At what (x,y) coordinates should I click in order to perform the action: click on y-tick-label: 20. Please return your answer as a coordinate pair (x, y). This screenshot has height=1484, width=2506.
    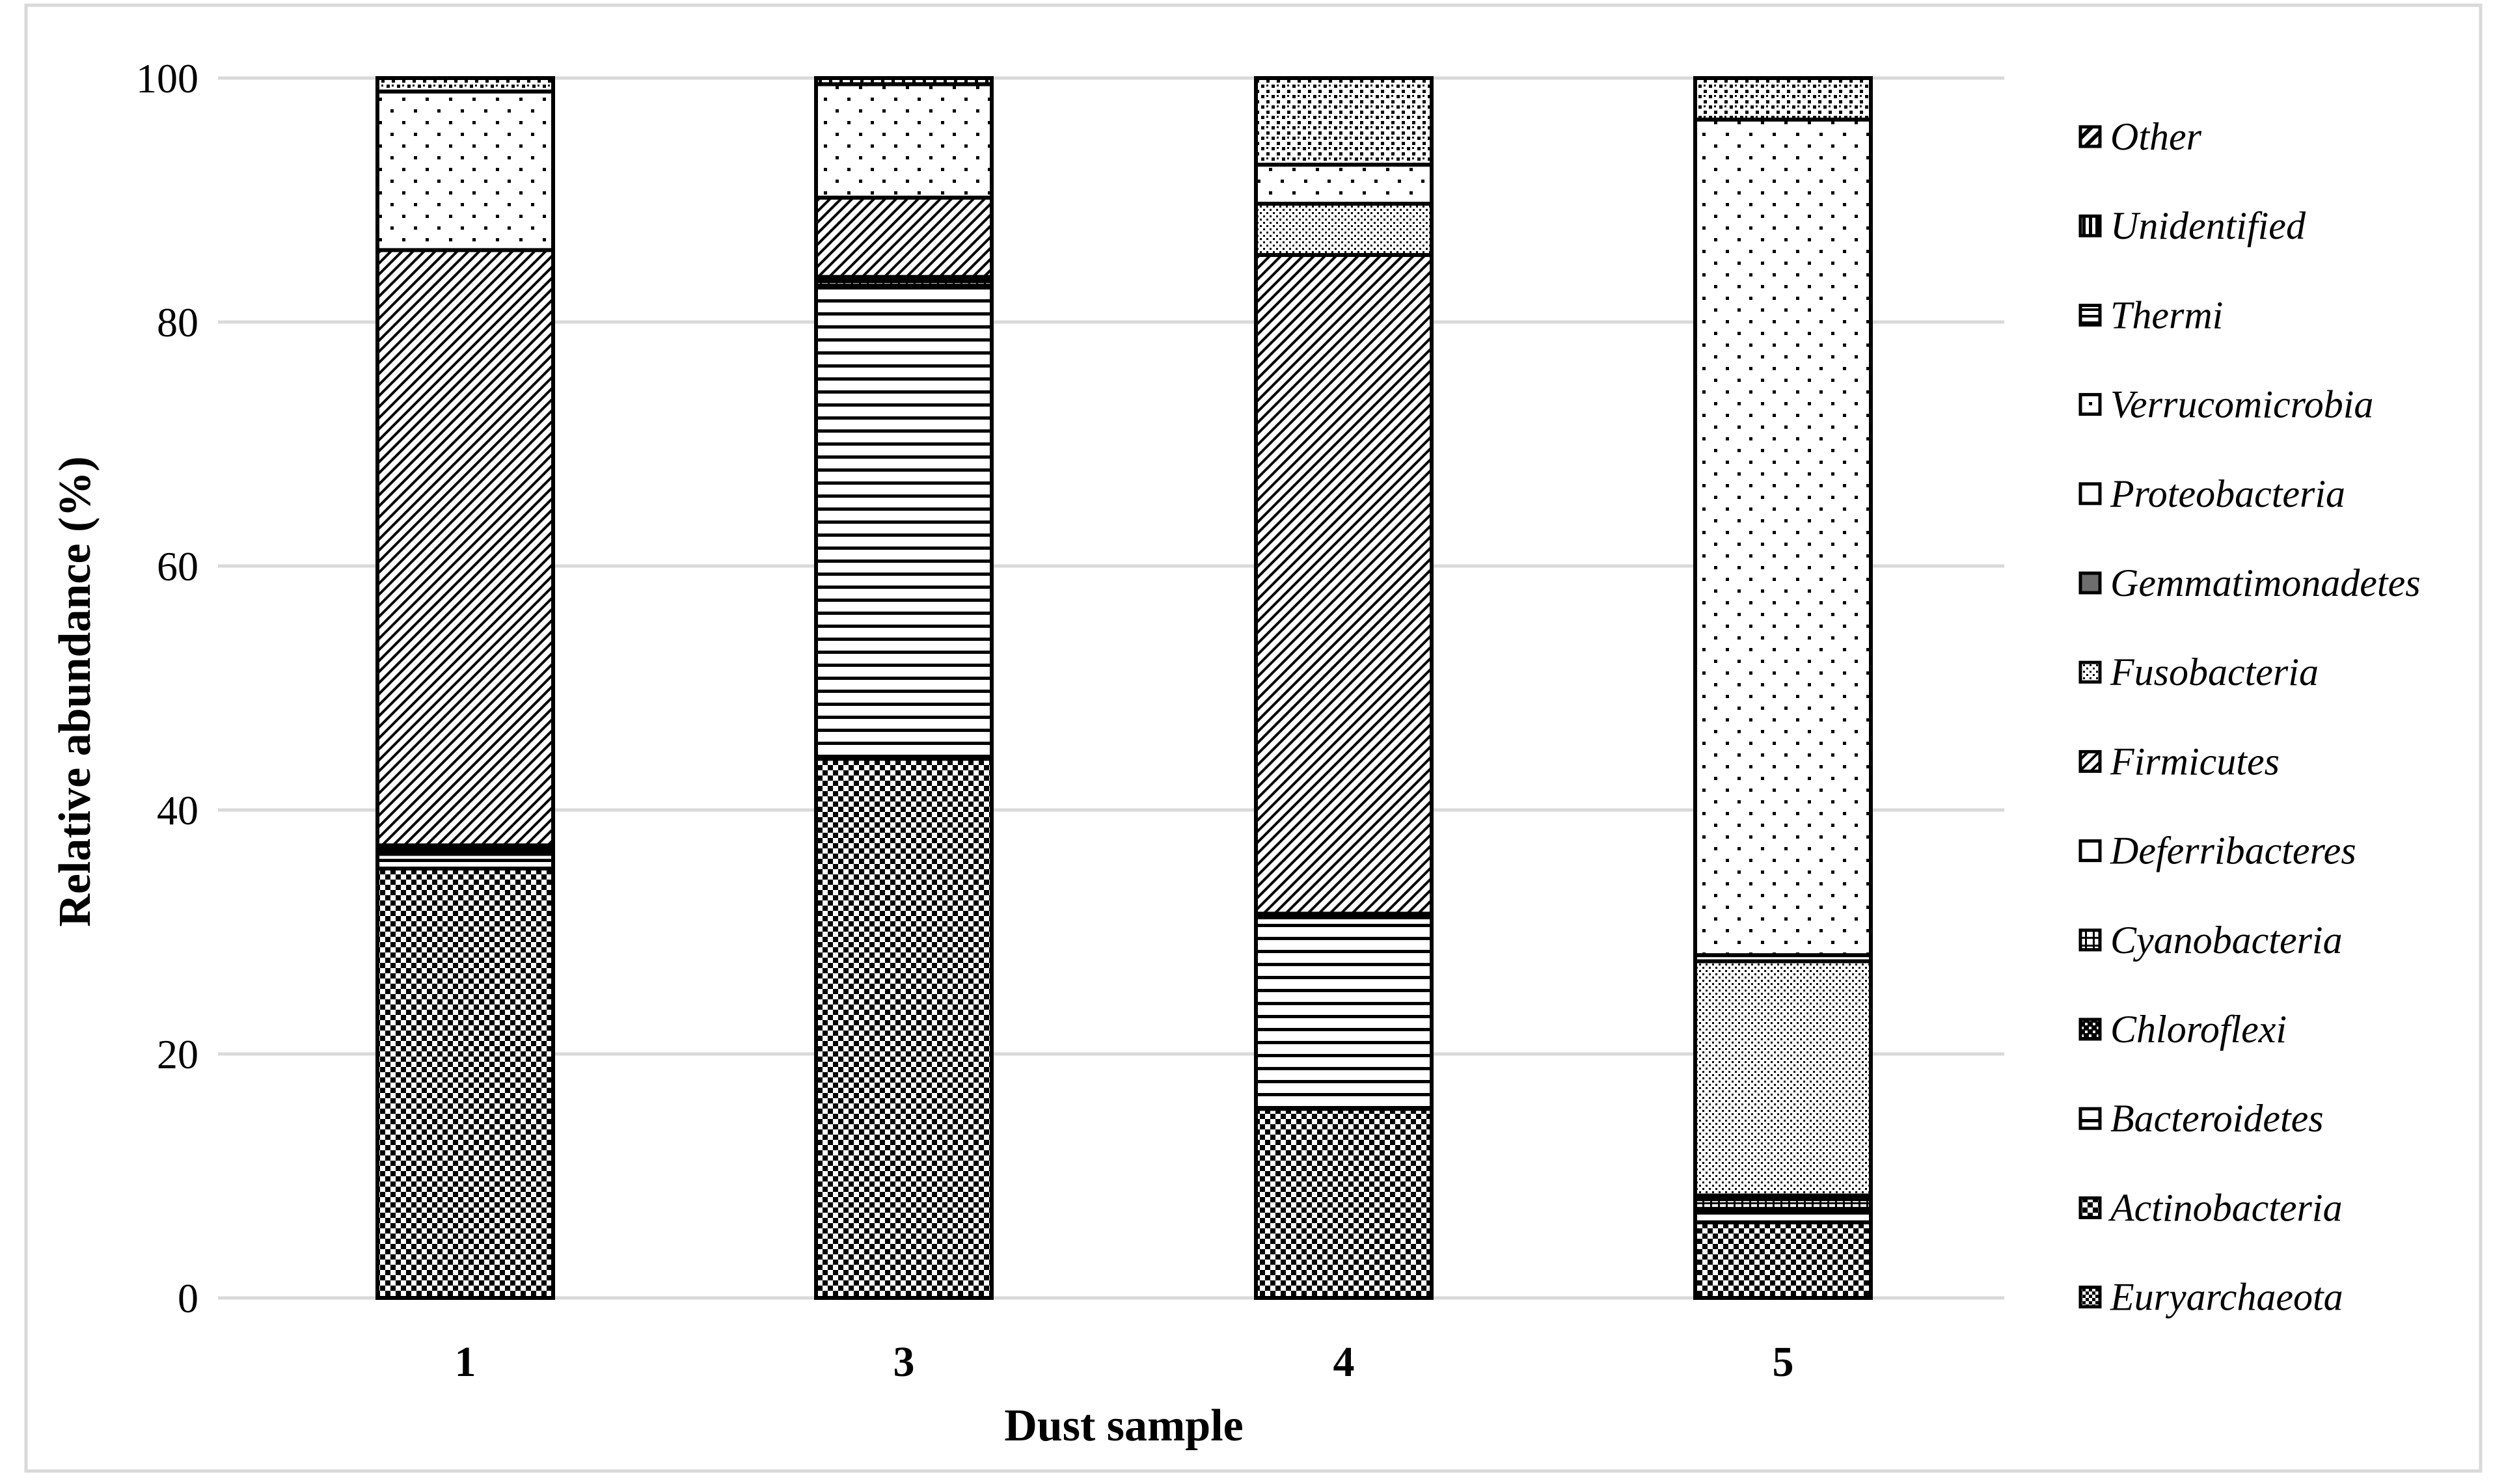
    Looking at the image, I should click on (177, 1054).